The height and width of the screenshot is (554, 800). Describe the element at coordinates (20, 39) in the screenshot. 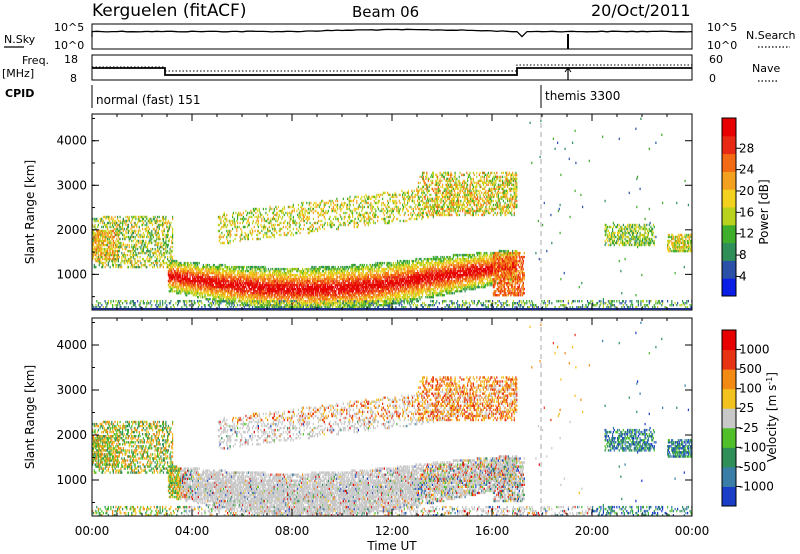

I see `nsky-label: N.Sky` at that location.